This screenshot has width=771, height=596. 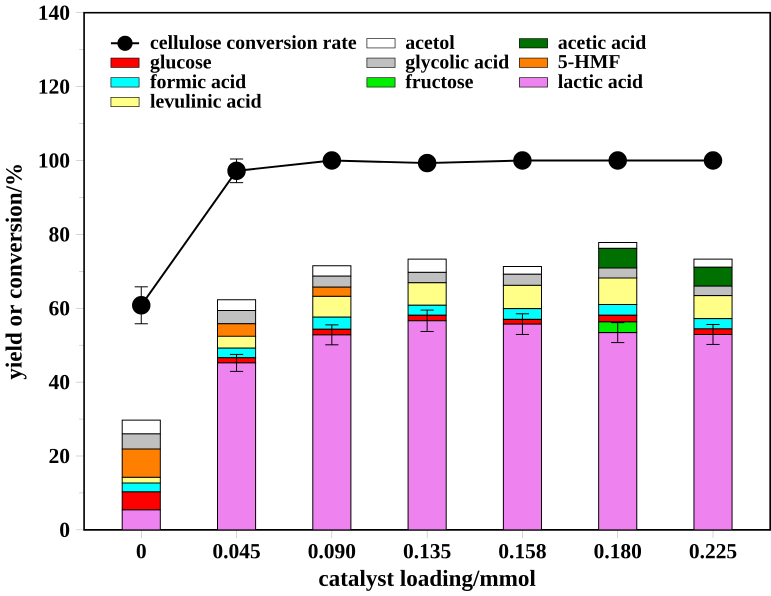 I want to click on y-tick-label: 100, so click(x=55, y=160).